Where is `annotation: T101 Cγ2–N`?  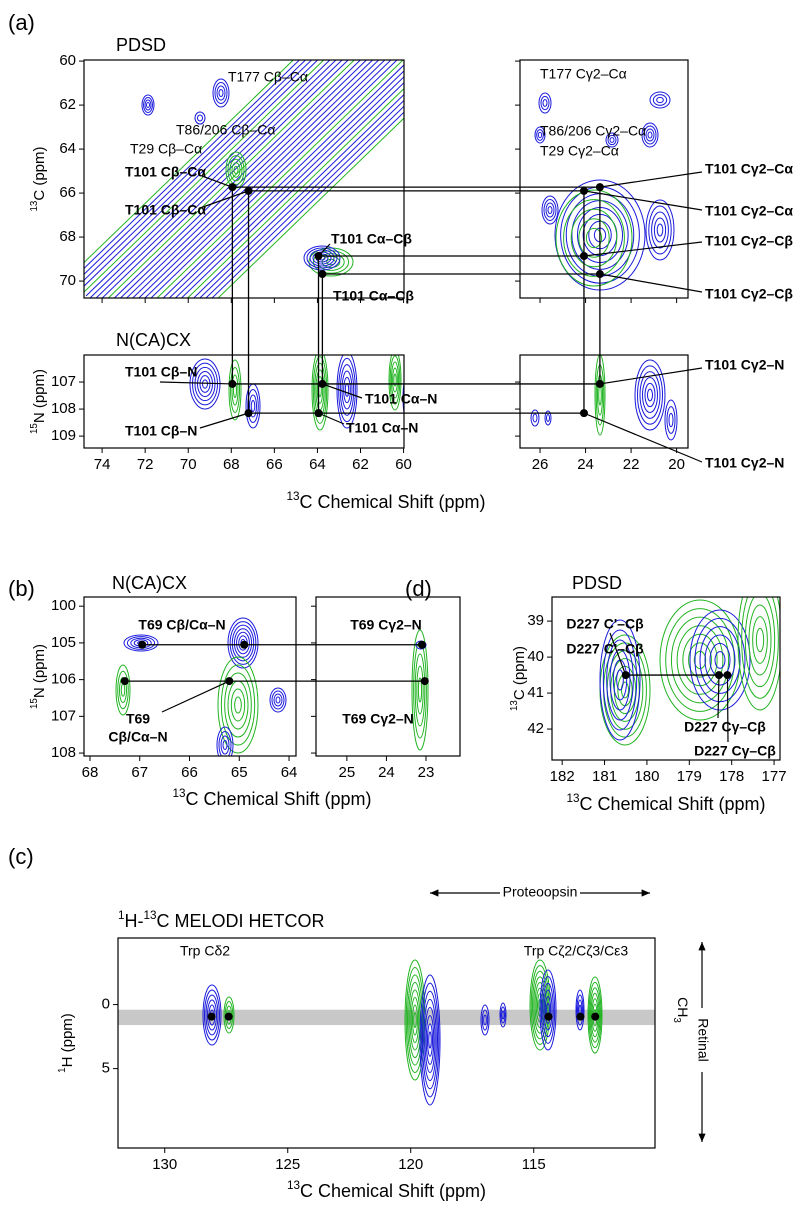
annotation: T101 Cγ2–N is located at coordinates (744, 463).